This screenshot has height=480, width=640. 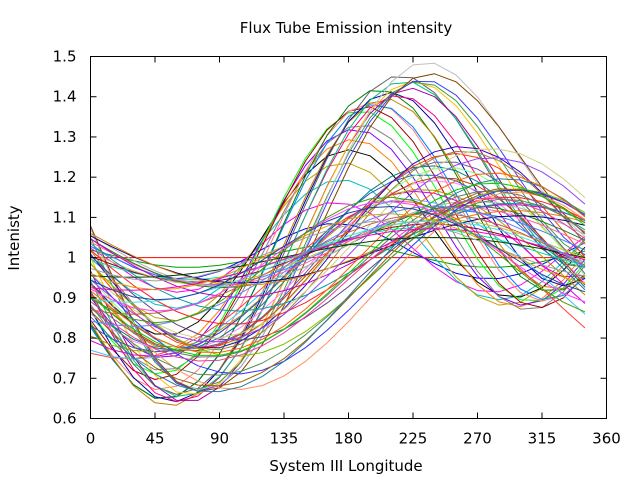 What do you see at coordinates (346, 28) in the screenshot?
I see `chart-title: Flux Tube Emission intensity` at bounding box center [346, 28].